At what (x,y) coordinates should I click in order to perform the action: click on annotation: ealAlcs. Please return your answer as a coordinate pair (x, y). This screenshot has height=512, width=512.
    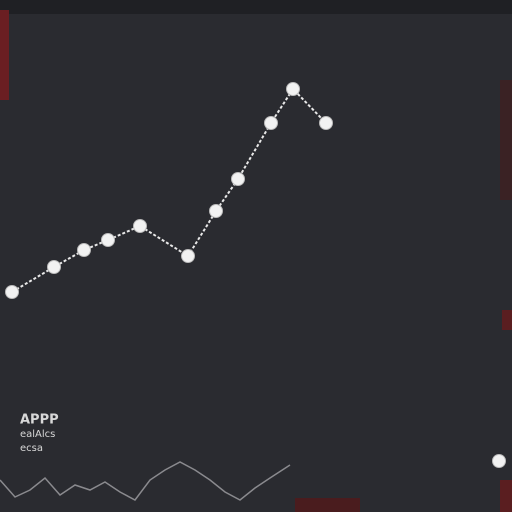
    Looking at the image, I should click on (37, 434).